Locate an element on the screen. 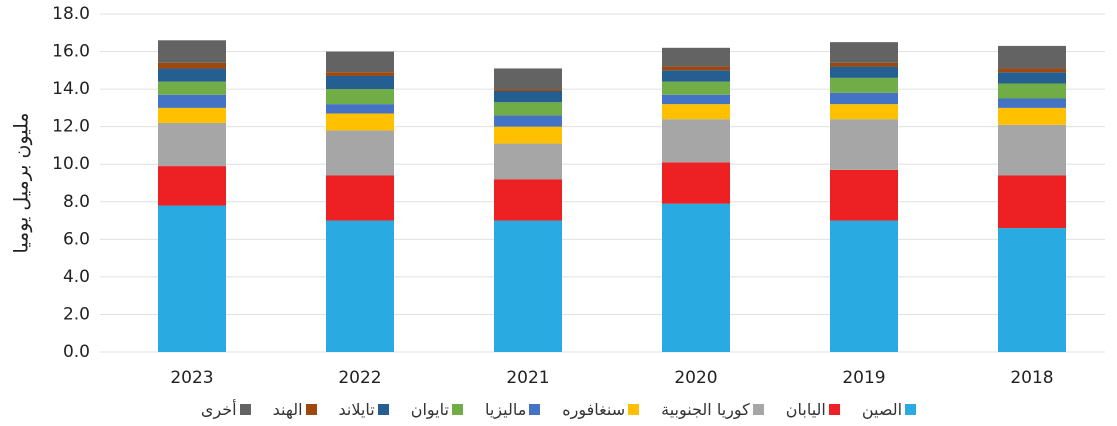 The height and width of the screenshot is (426, 1117). legend-item: أخرى is located at coordinates (226, 409).